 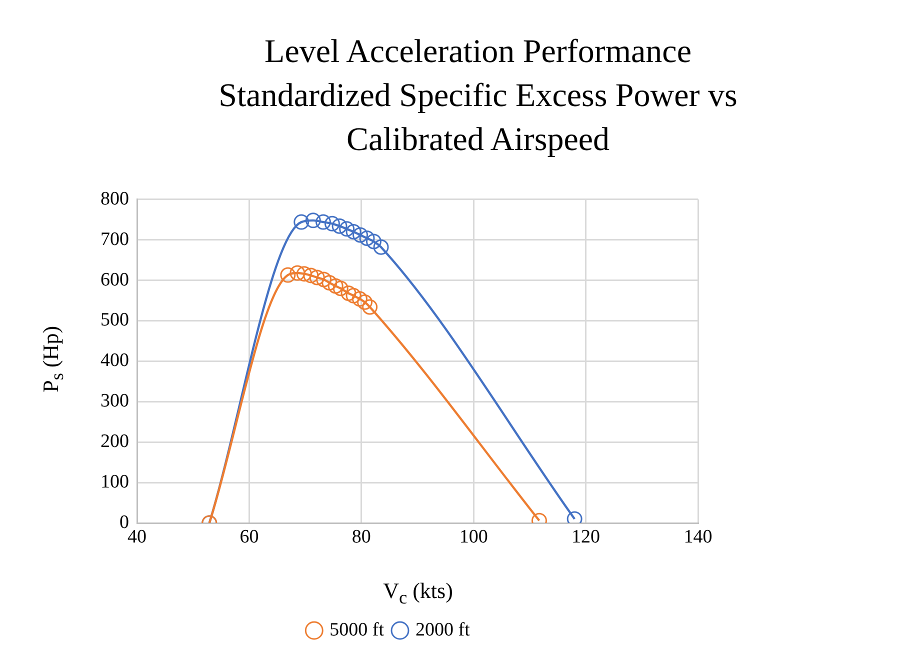 I want to click on x-tick-label: 80, so click(x=361, y=537).